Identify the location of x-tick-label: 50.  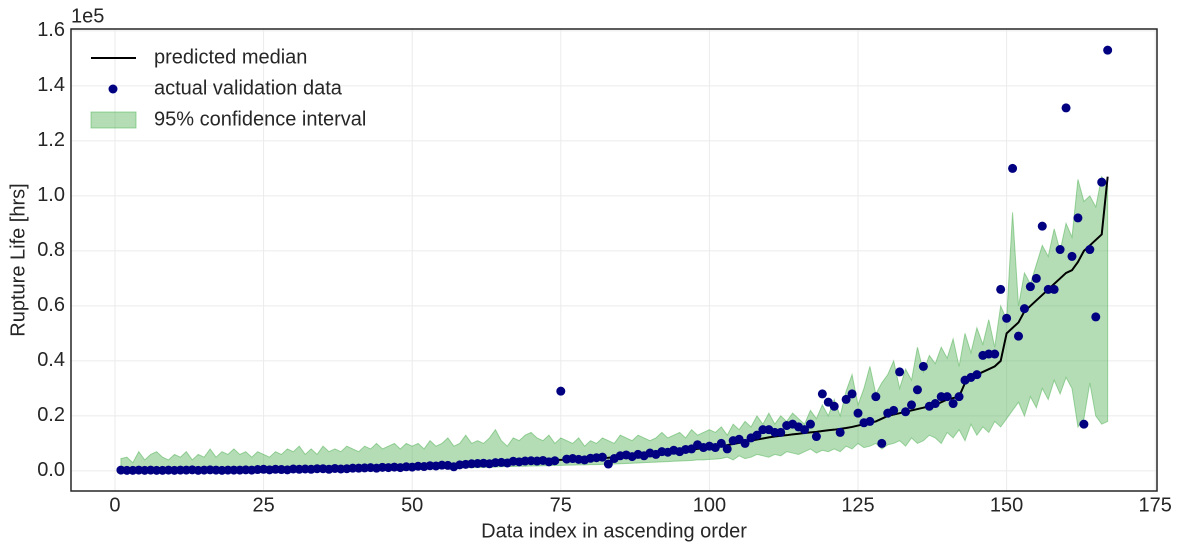
(412, 505).